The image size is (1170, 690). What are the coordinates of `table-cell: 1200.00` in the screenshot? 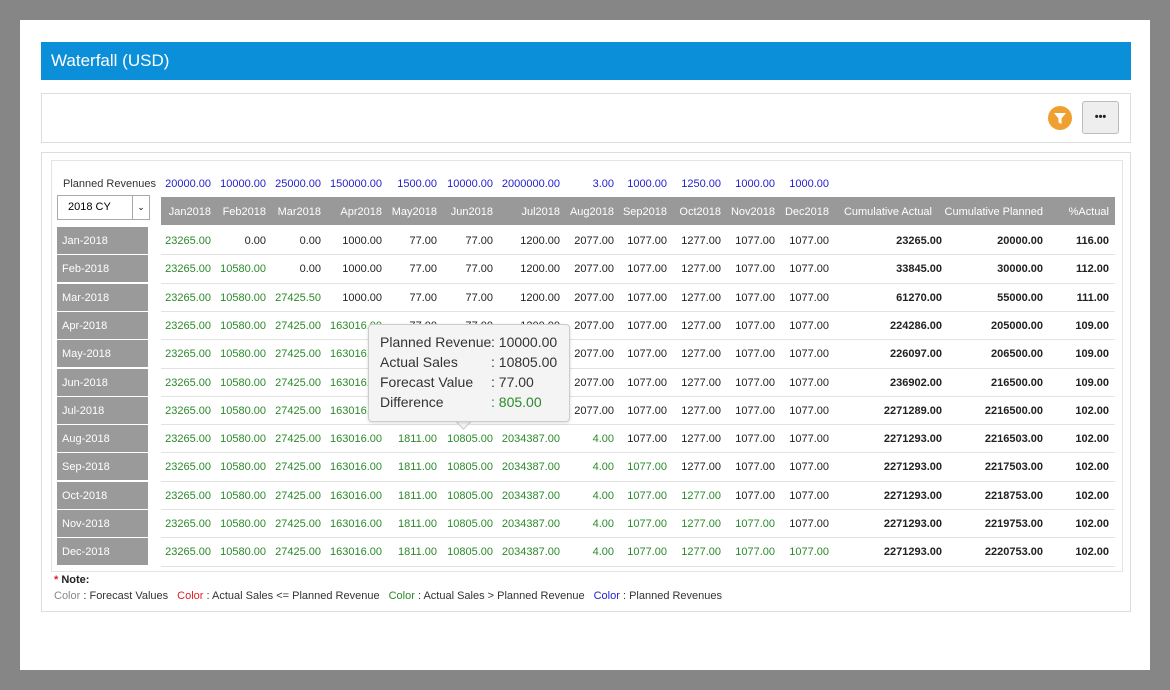 It's located at (540, 241).